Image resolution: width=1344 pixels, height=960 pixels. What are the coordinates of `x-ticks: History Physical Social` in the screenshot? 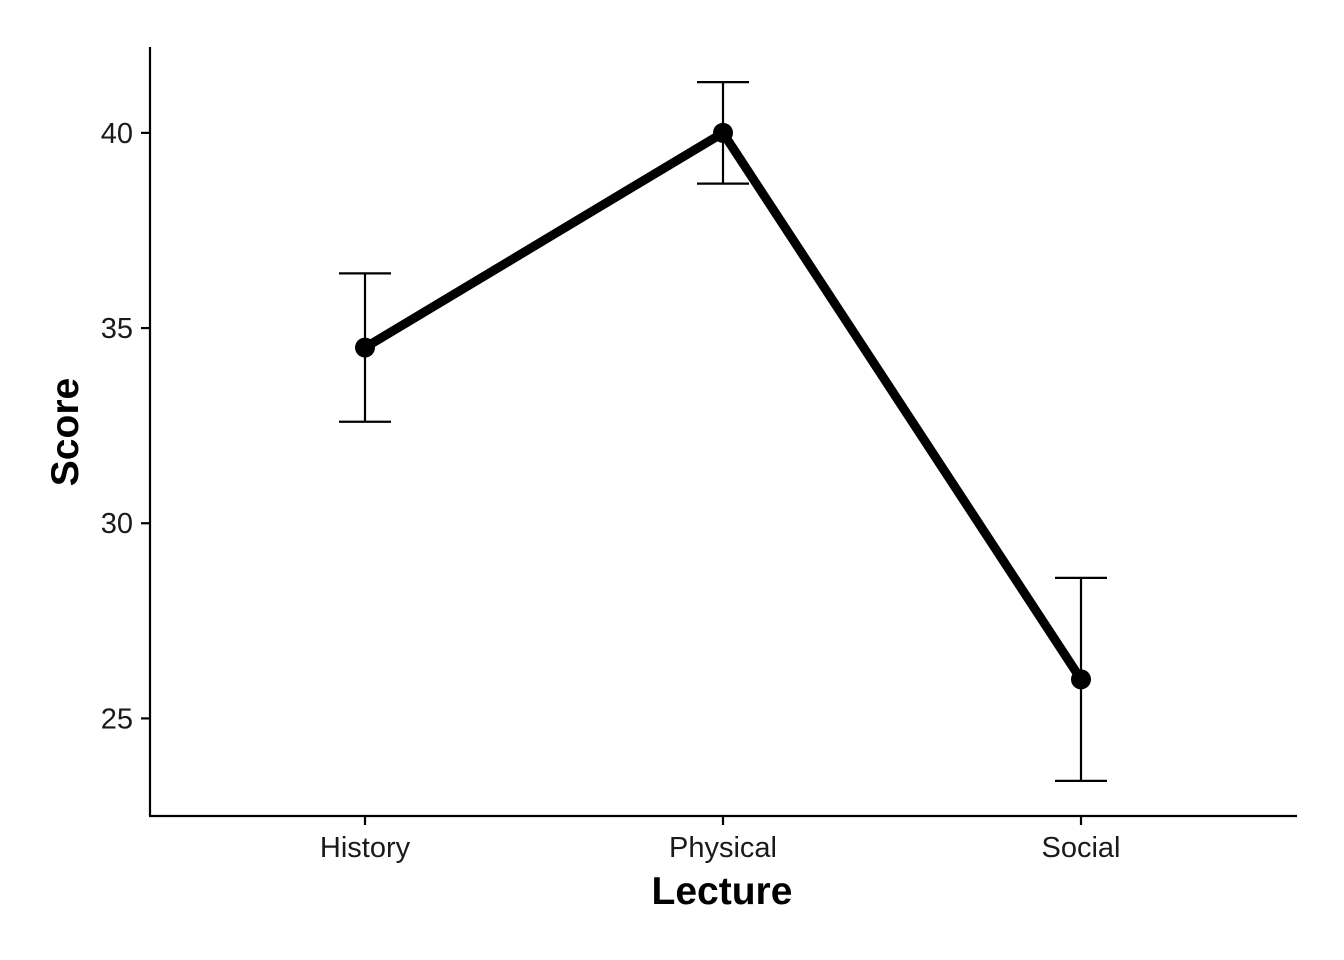 It's located at (720, 840).